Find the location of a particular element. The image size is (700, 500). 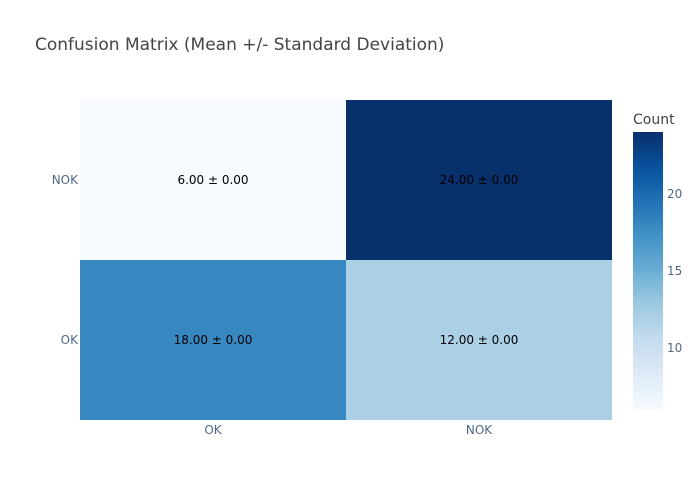

colorbar-gradient is located at coordinates (648, 271).